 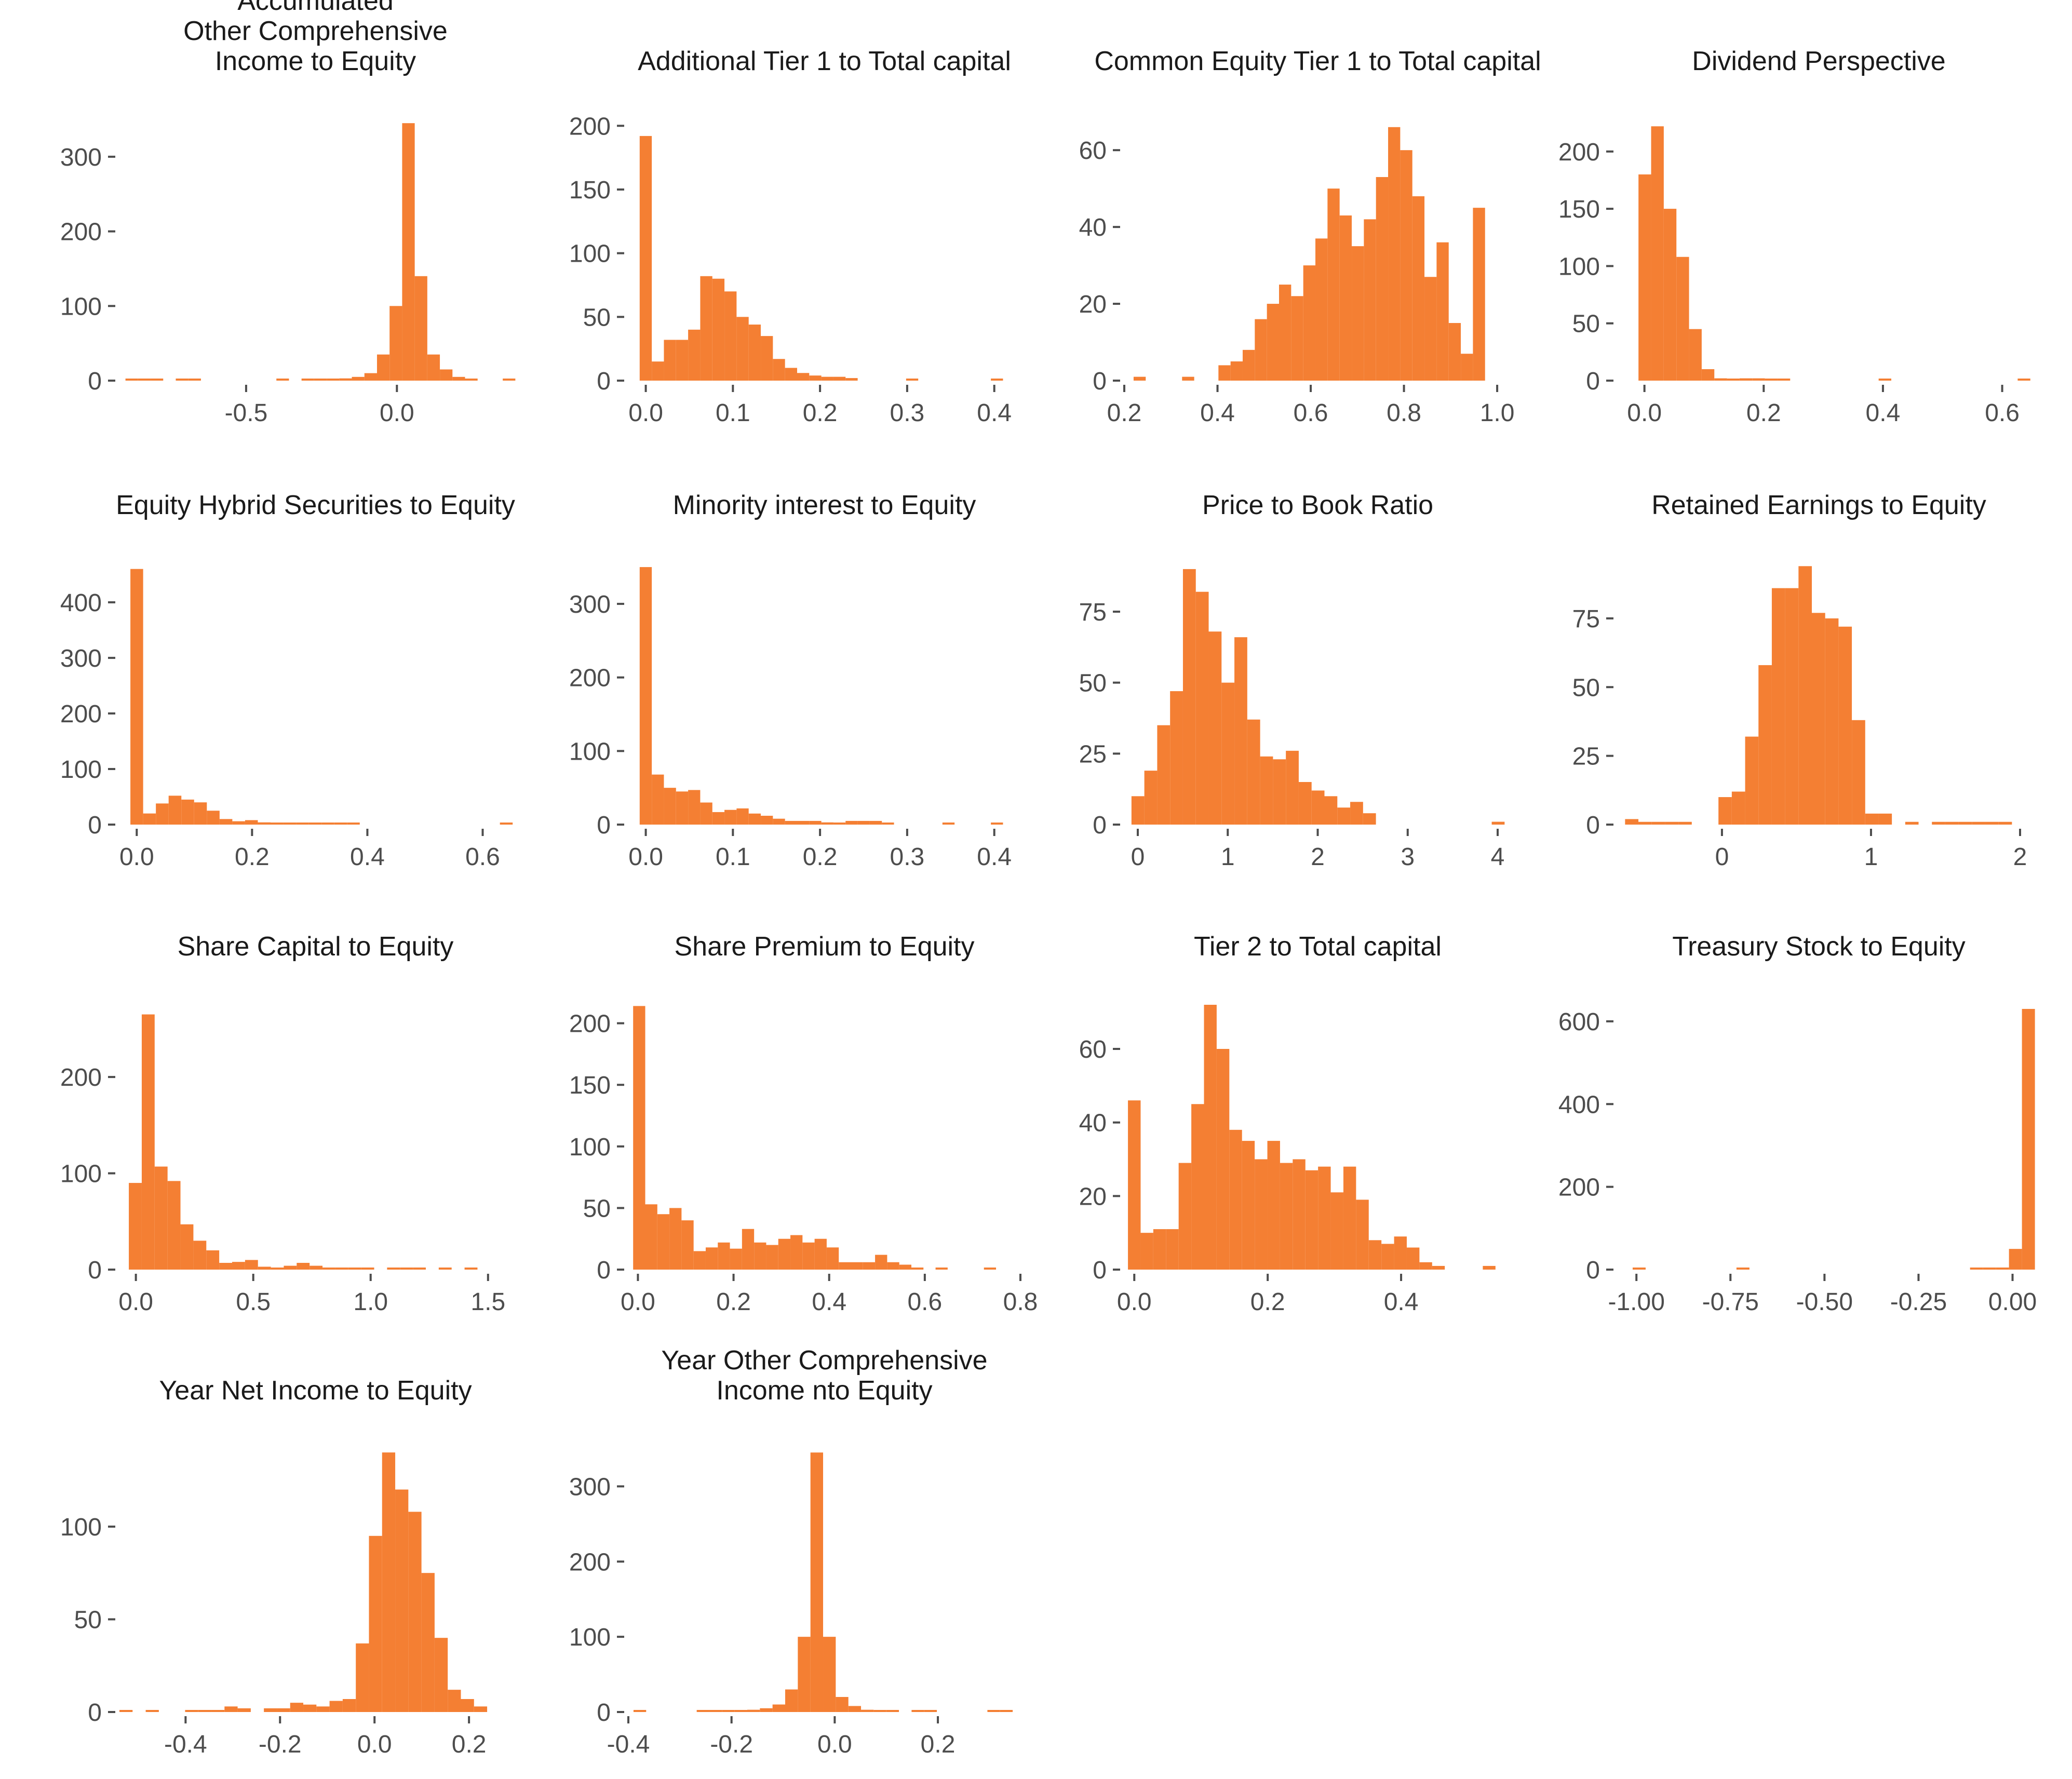 What do you see at coordinates (2002, 413) in the screenshot?
I see `x-tick-label: 0.6` at bounding box center [2002, 413].